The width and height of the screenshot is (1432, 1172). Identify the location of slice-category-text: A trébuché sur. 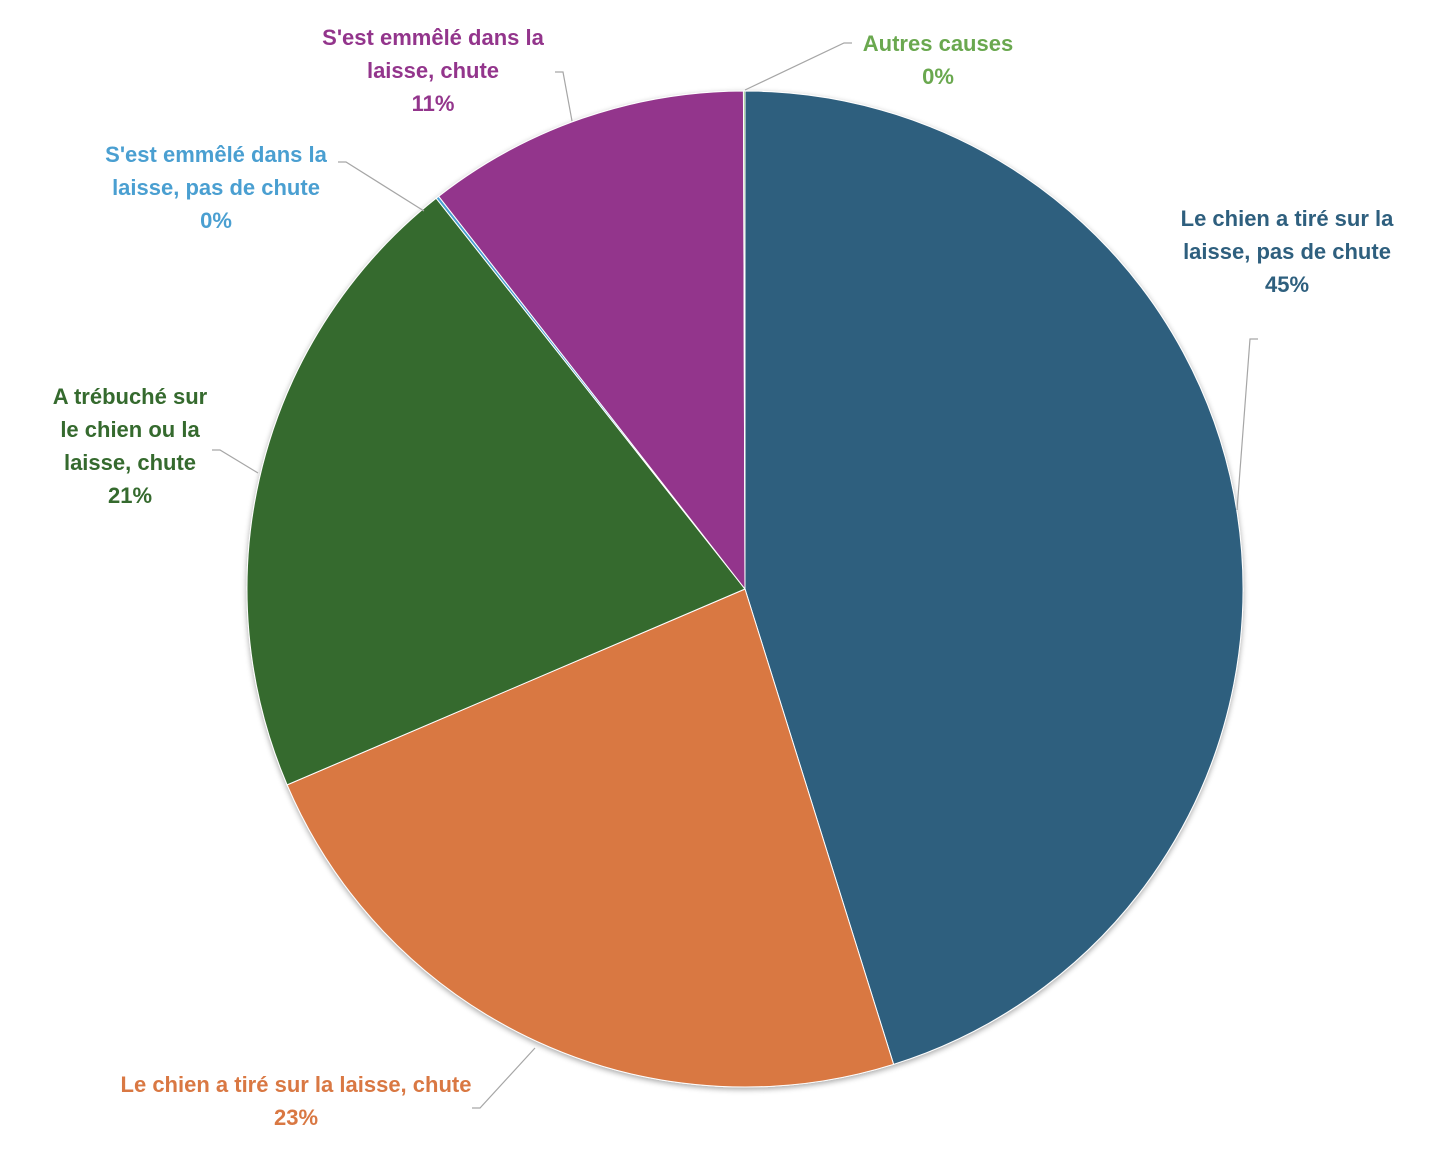
(130, 396).